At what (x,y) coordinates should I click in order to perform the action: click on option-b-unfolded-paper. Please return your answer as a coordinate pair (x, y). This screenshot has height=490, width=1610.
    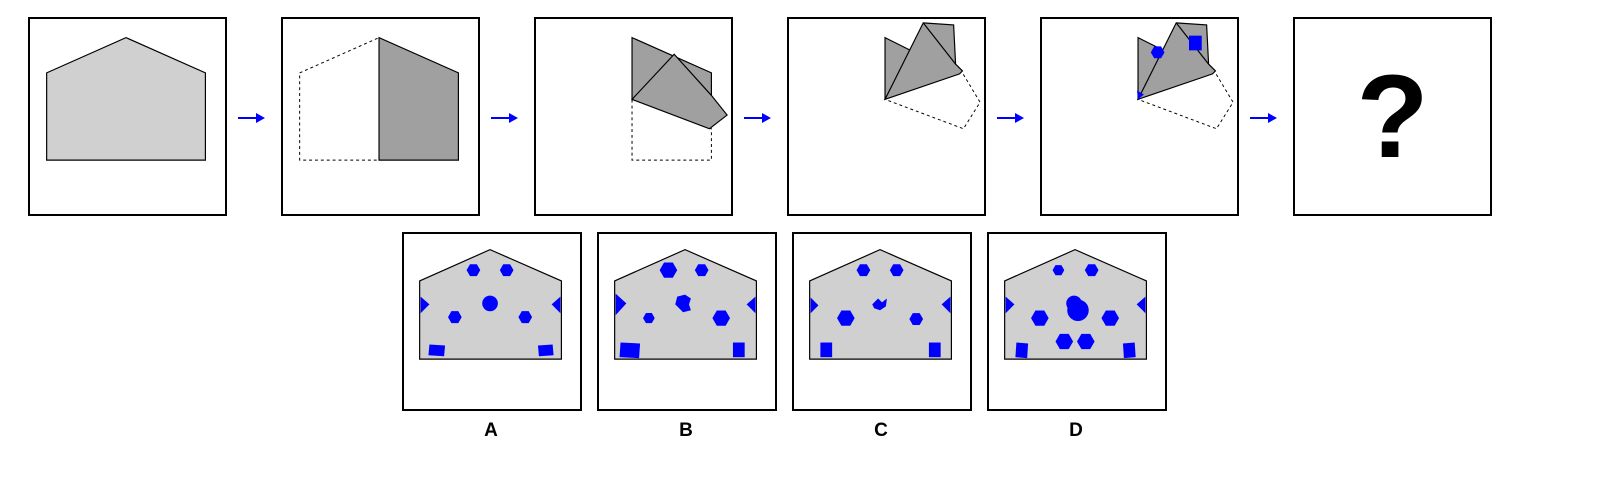
    Looking at the image, I should click on (685, 304).